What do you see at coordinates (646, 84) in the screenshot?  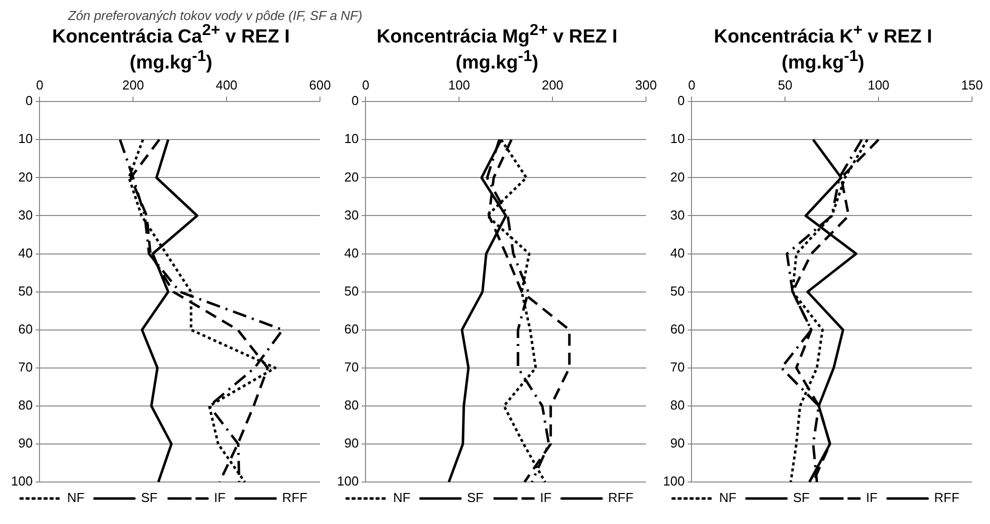 I see `x-tick-label: 300` at bounding box center [646, 84].